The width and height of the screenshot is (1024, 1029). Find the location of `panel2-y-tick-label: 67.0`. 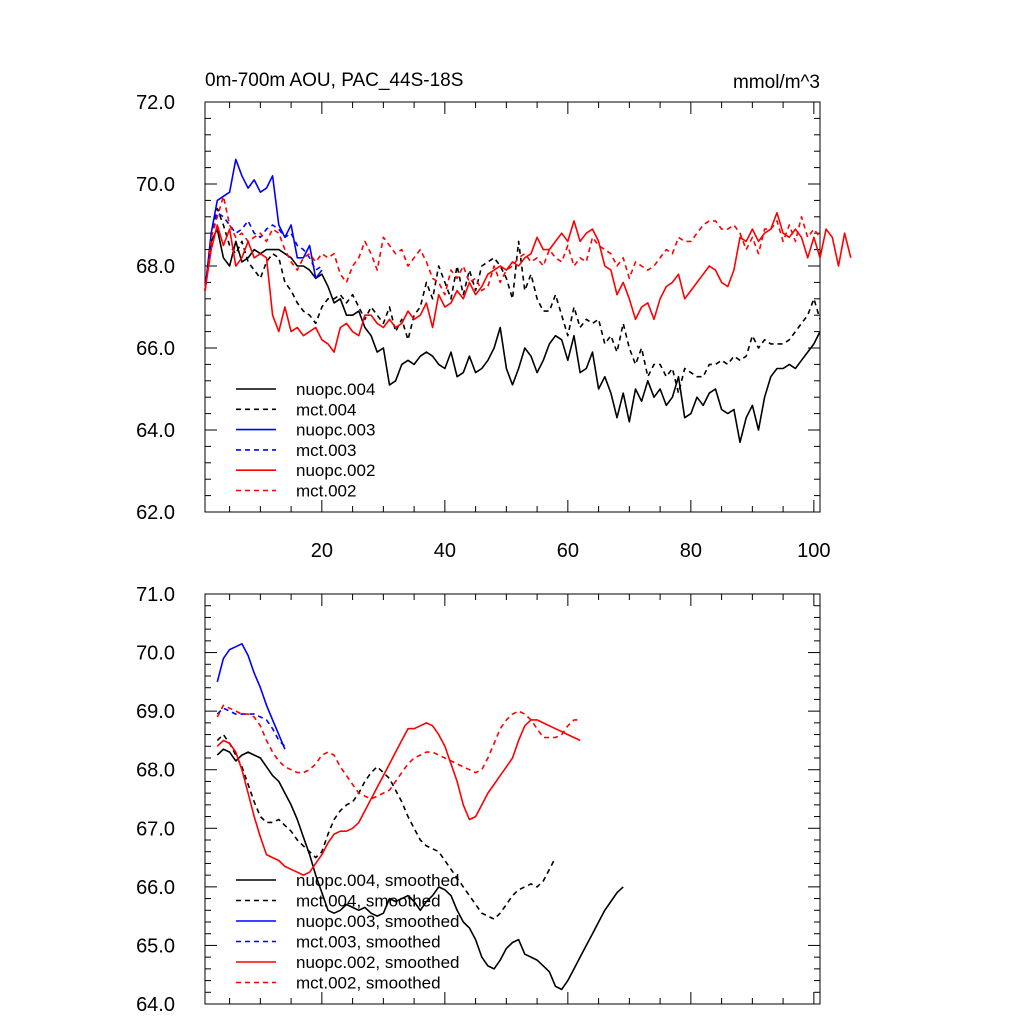

panel2-y-tick-label: 67.0 is located at coordinates (155, 829).